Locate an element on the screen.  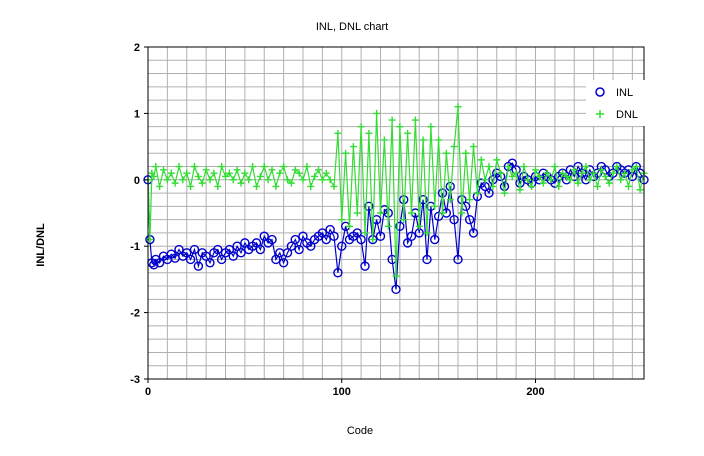
x-axis-title: Code is located at coordinates (360, 431).